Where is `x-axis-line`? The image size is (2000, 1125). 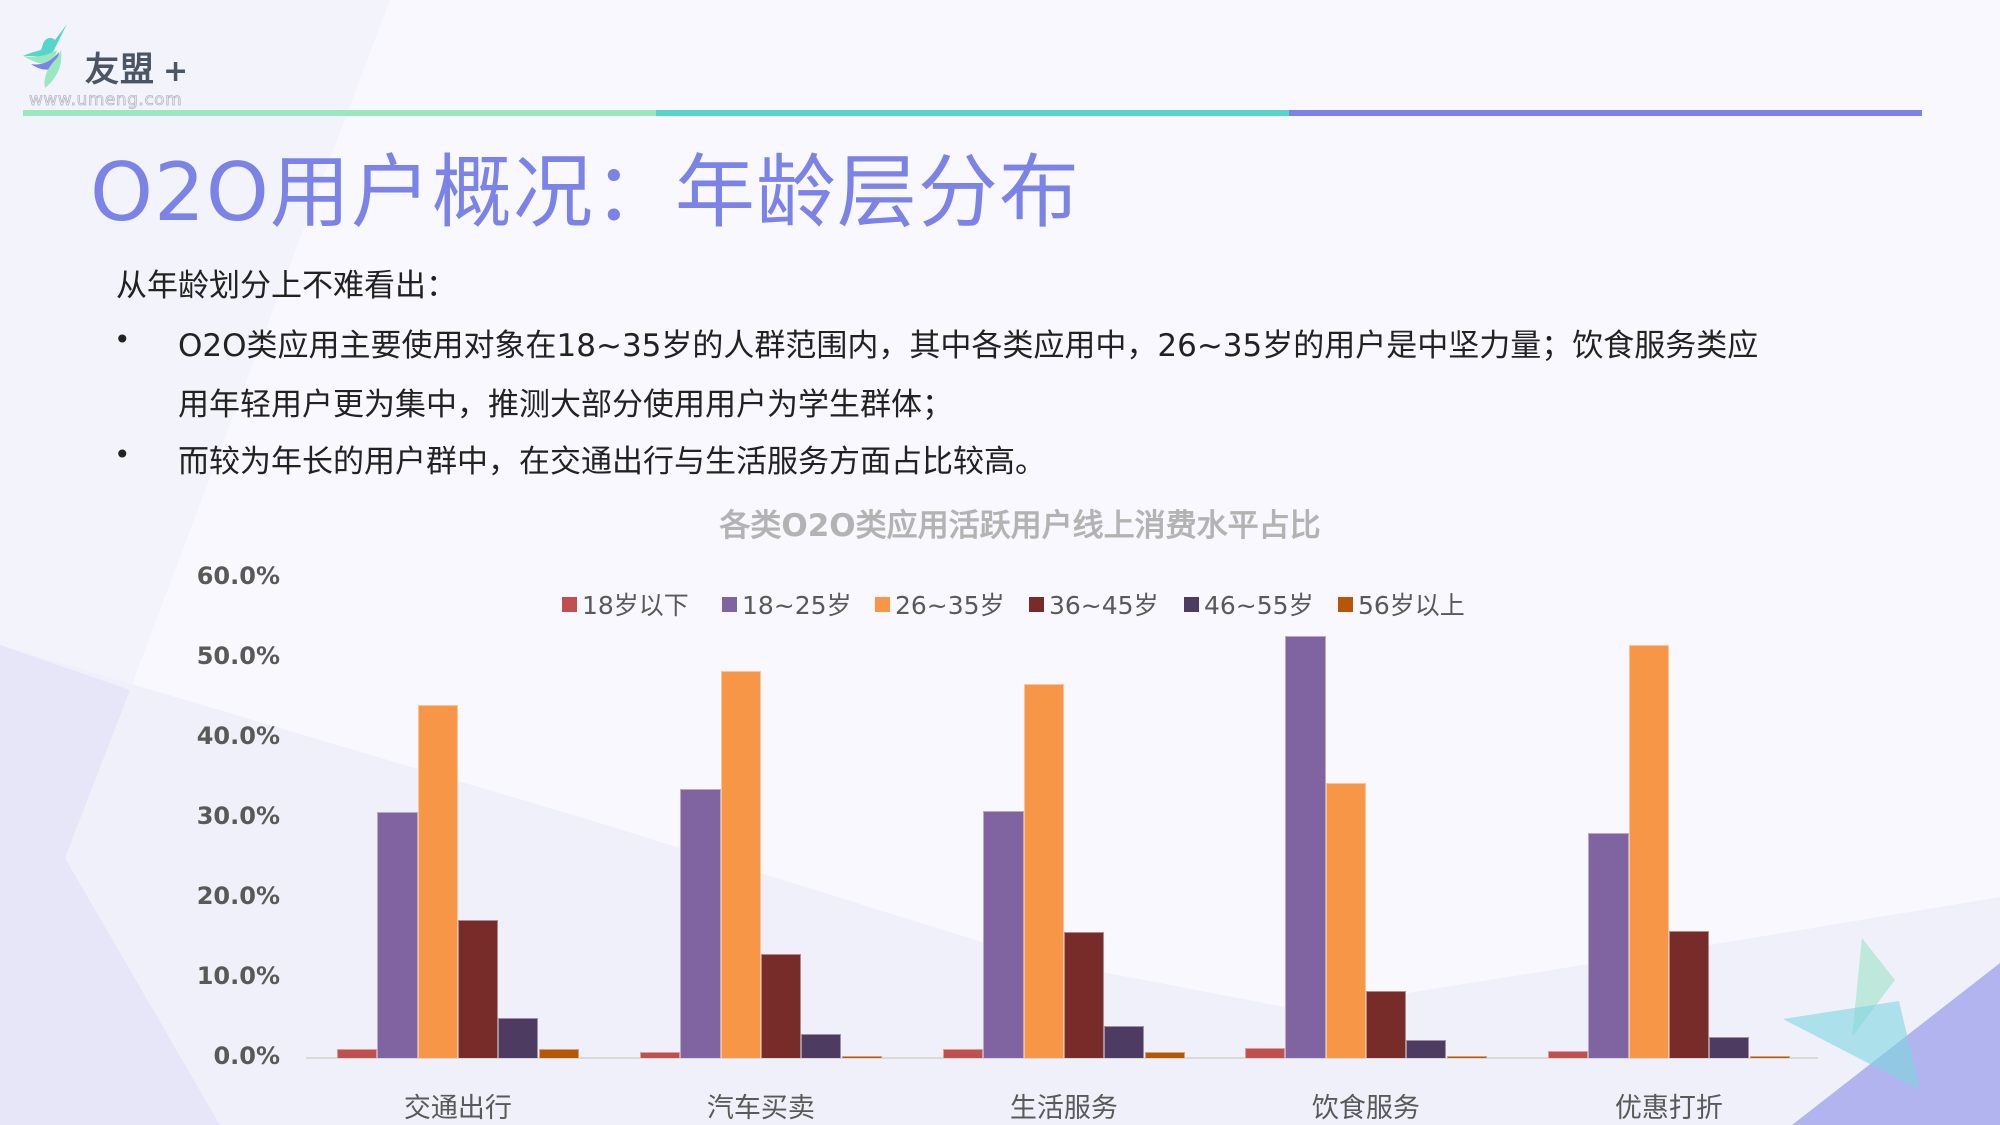
x-axis-line is located at coordinates (1062, 1058).